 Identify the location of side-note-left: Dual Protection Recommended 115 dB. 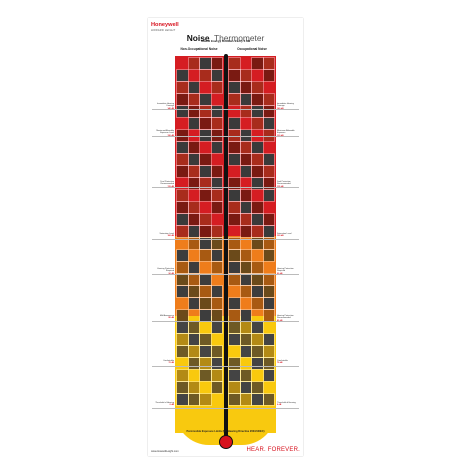
(163, 184).